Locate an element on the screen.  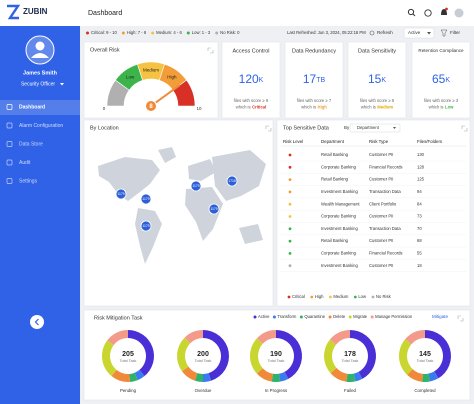
gauge-band-label: Low is located at coordinates (130, 76).